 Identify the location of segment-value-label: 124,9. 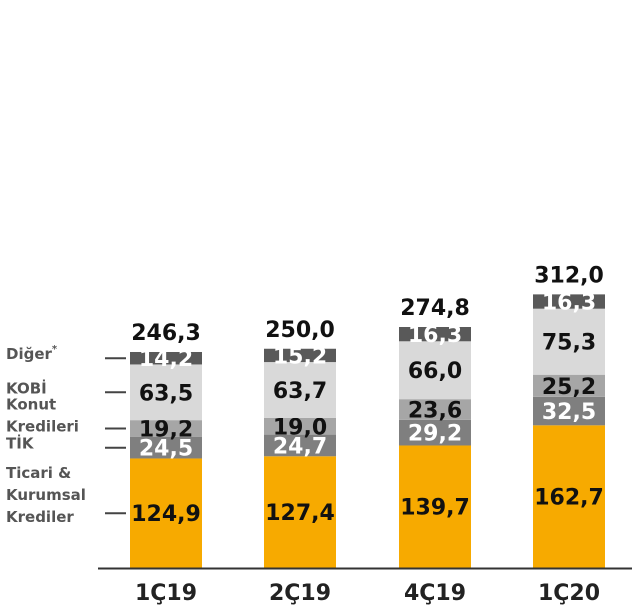
(166, 514).